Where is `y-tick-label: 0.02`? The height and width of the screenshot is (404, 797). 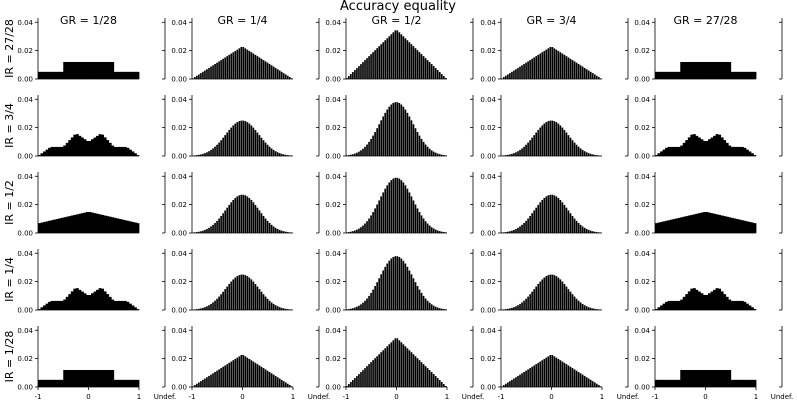 y-tick-label: 0.02 is located at coordinates (333, 359).